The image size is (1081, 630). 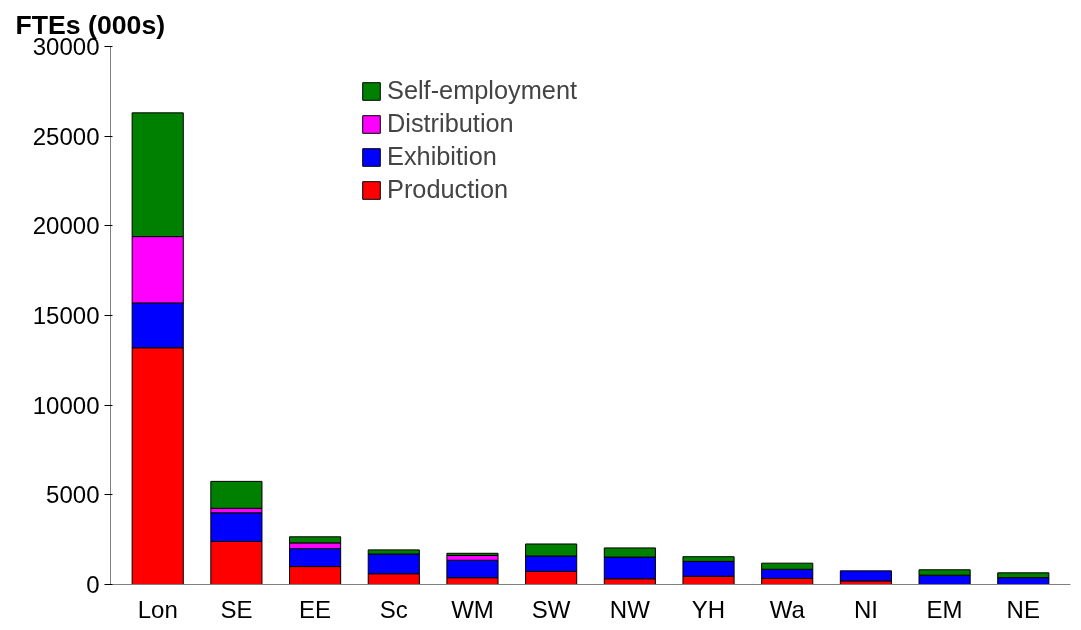 I want to click on x-tick-label: NW, so click(x=630, y=609).